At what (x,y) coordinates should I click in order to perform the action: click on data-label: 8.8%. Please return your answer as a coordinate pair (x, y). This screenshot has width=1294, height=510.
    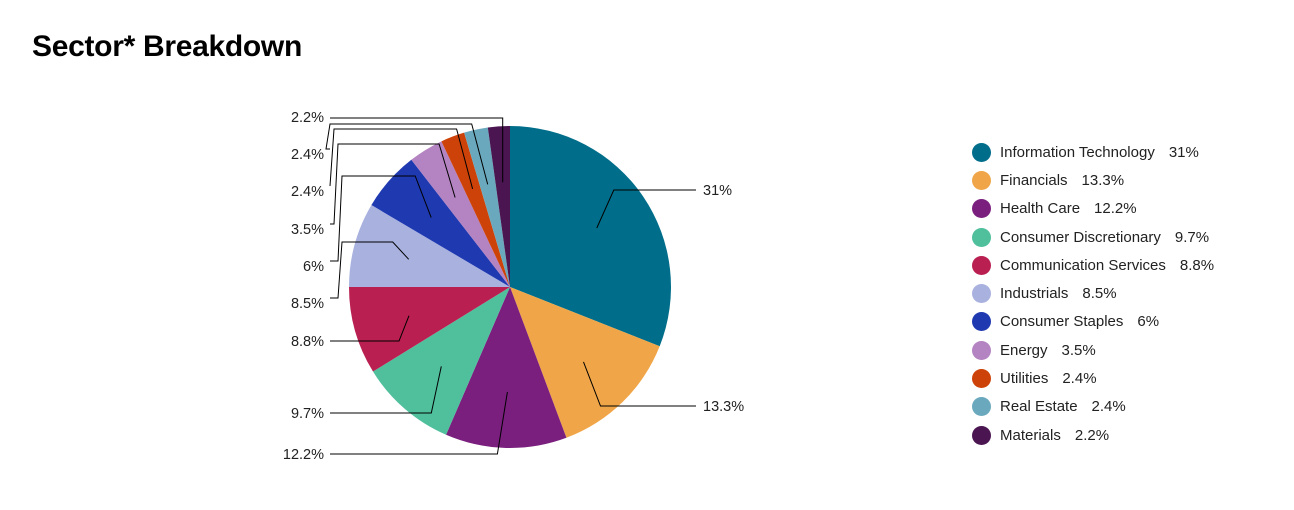
    Looking at the image, I should click on (307, 342).